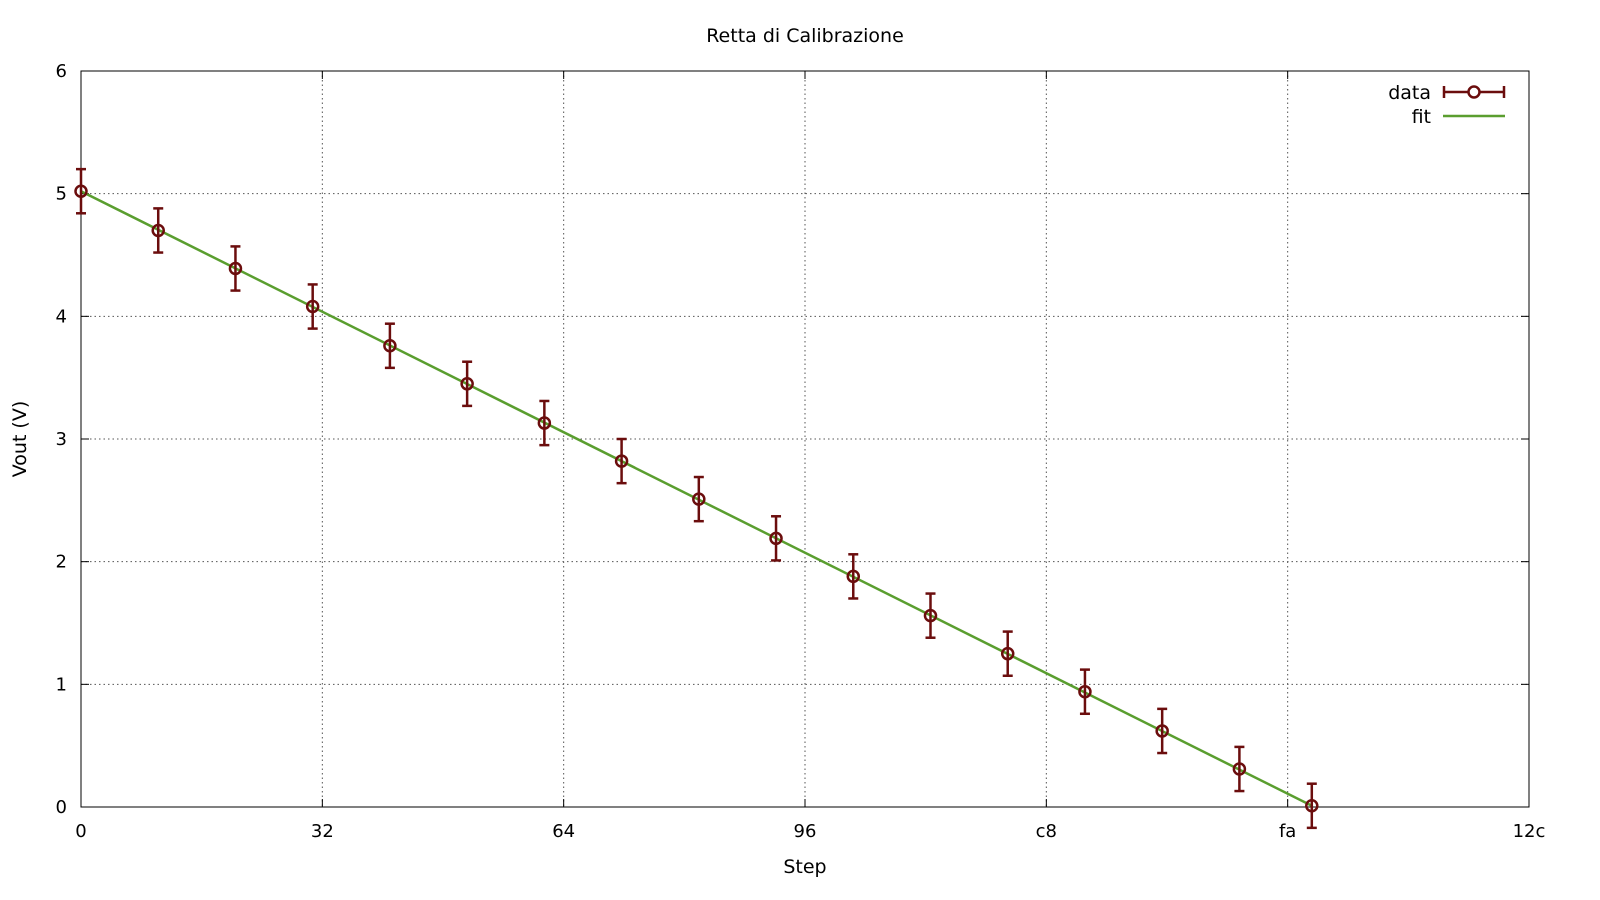  What do you see at coordinates (61, 807) in the screenshot?
I see `y-tick-label: 0` at bounding box center [61, 807].